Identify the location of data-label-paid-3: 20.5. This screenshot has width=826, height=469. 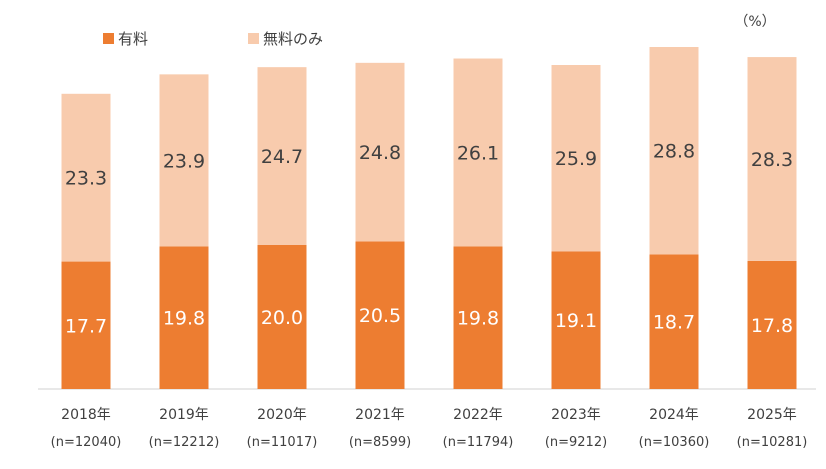
(380, 316).